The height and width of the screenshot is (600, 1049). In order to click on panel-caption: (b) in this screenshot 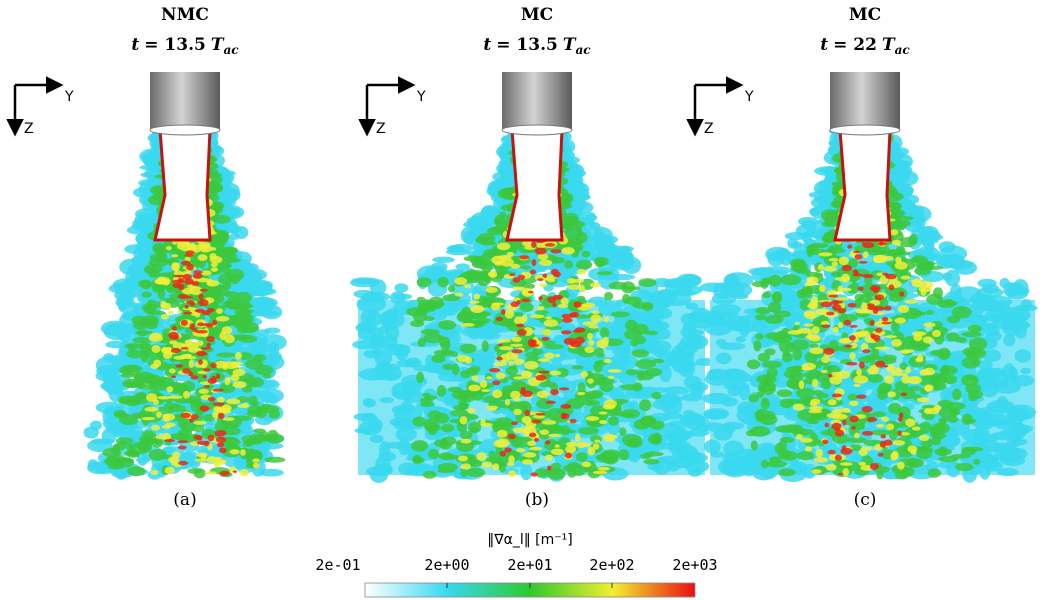, I will do `click(537, 500)`.